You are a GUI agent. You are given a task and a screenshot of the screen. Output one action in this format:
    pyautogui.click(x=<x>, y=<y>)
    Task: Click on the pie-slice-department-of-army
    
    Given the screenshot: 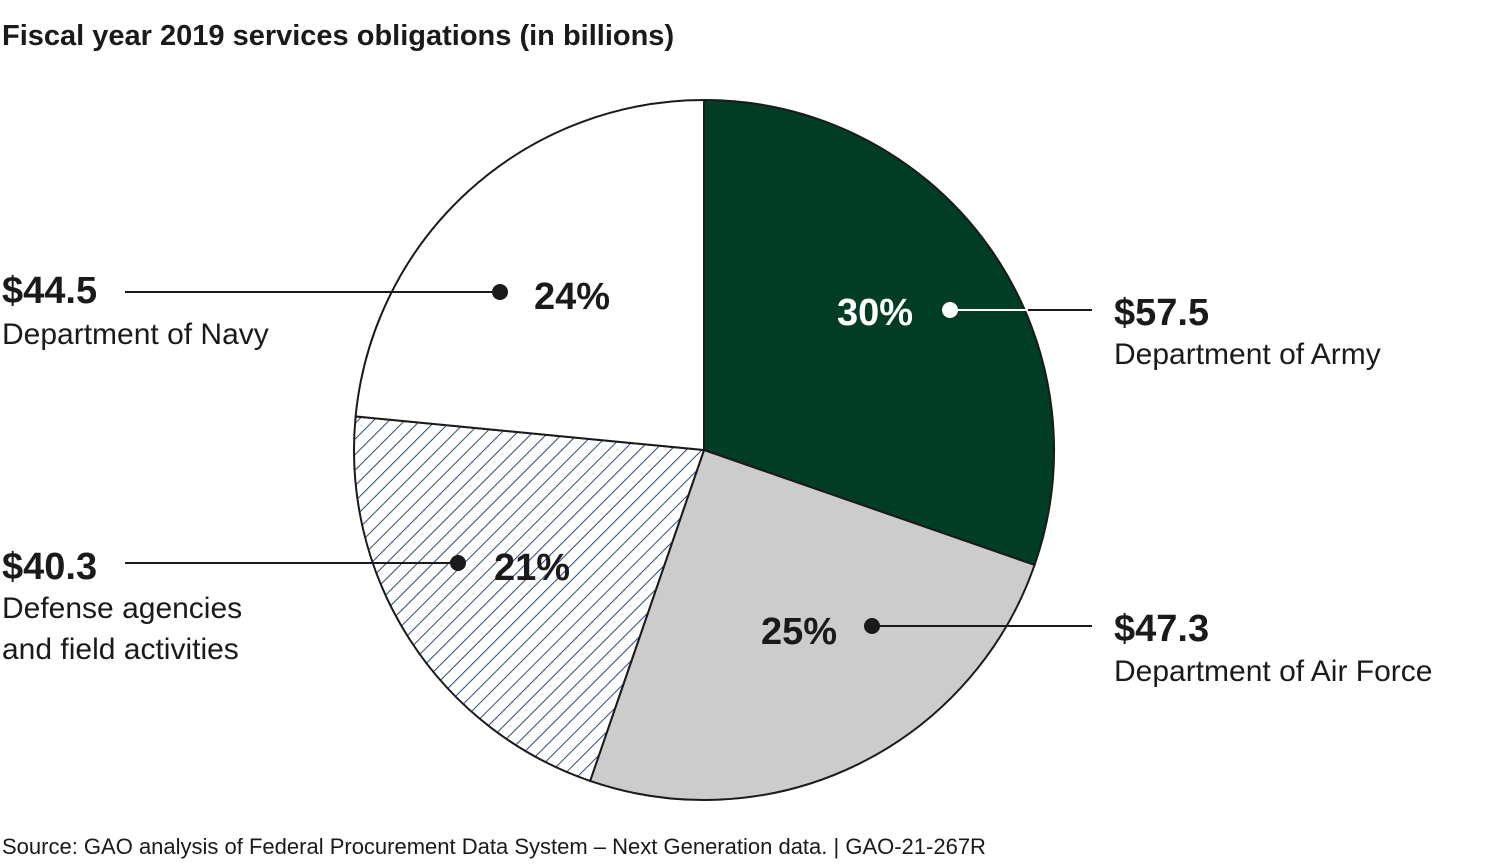 What is the action you would take?
    pyautogui.click(x=879, y=332)
    